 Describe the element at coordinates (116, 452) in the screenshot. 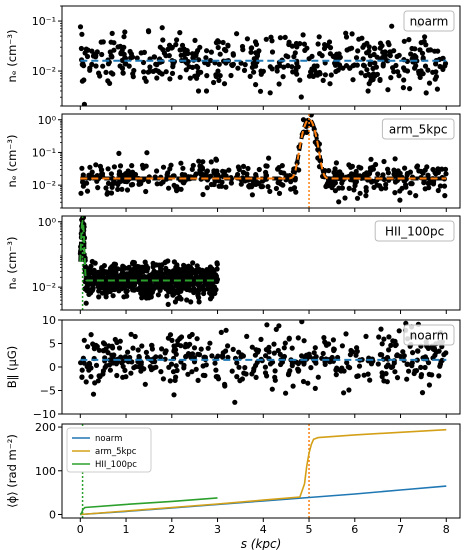

I see `legend-label: arm_5kpc` at that location.